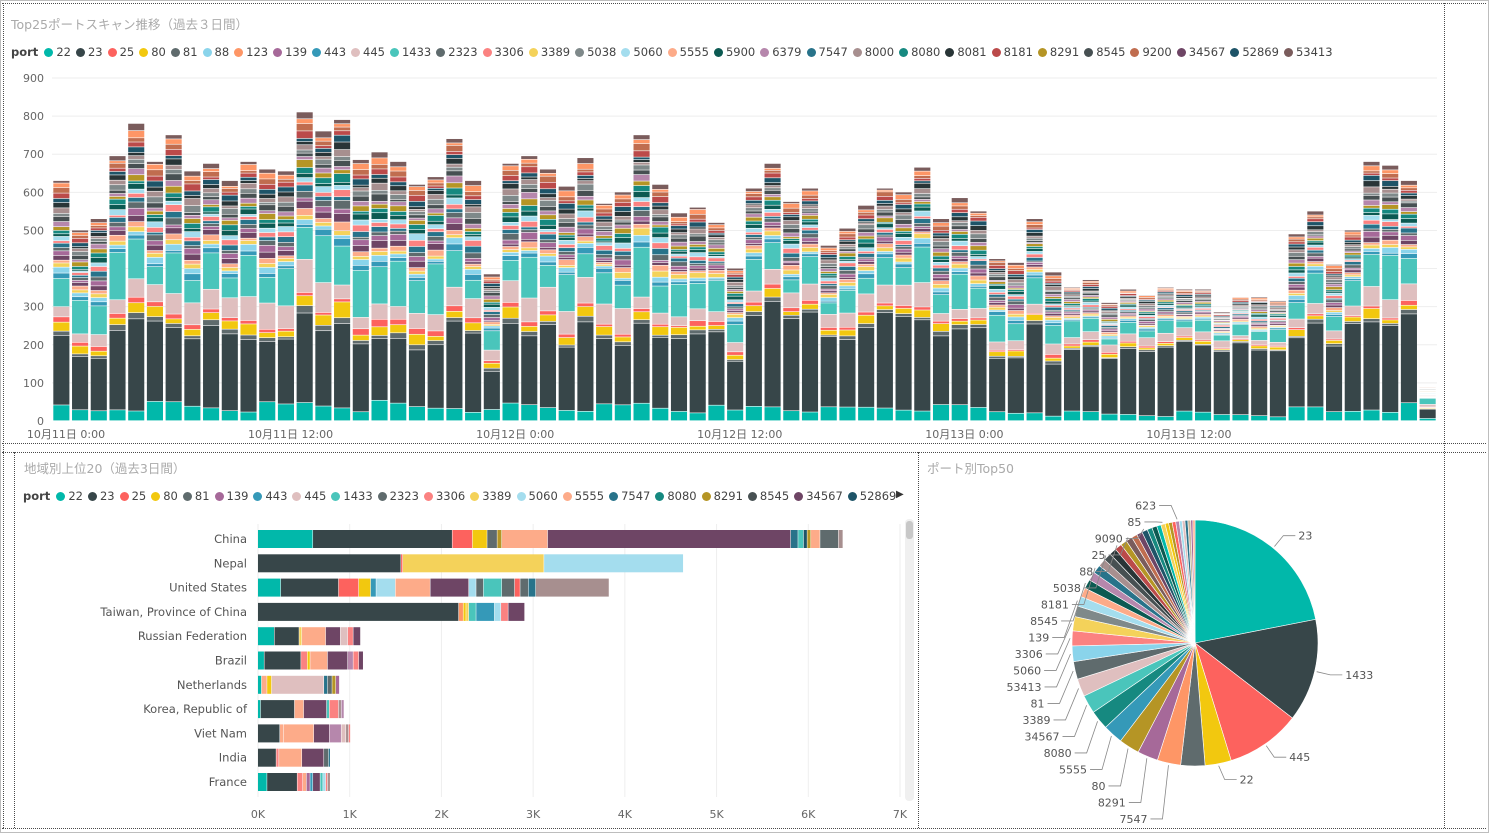 The width and height of the screenshot is (1491, 835). Describe the element at coordinates (873, 52) in the screenshot. I see `legend-item-8000: 8000` at that location.